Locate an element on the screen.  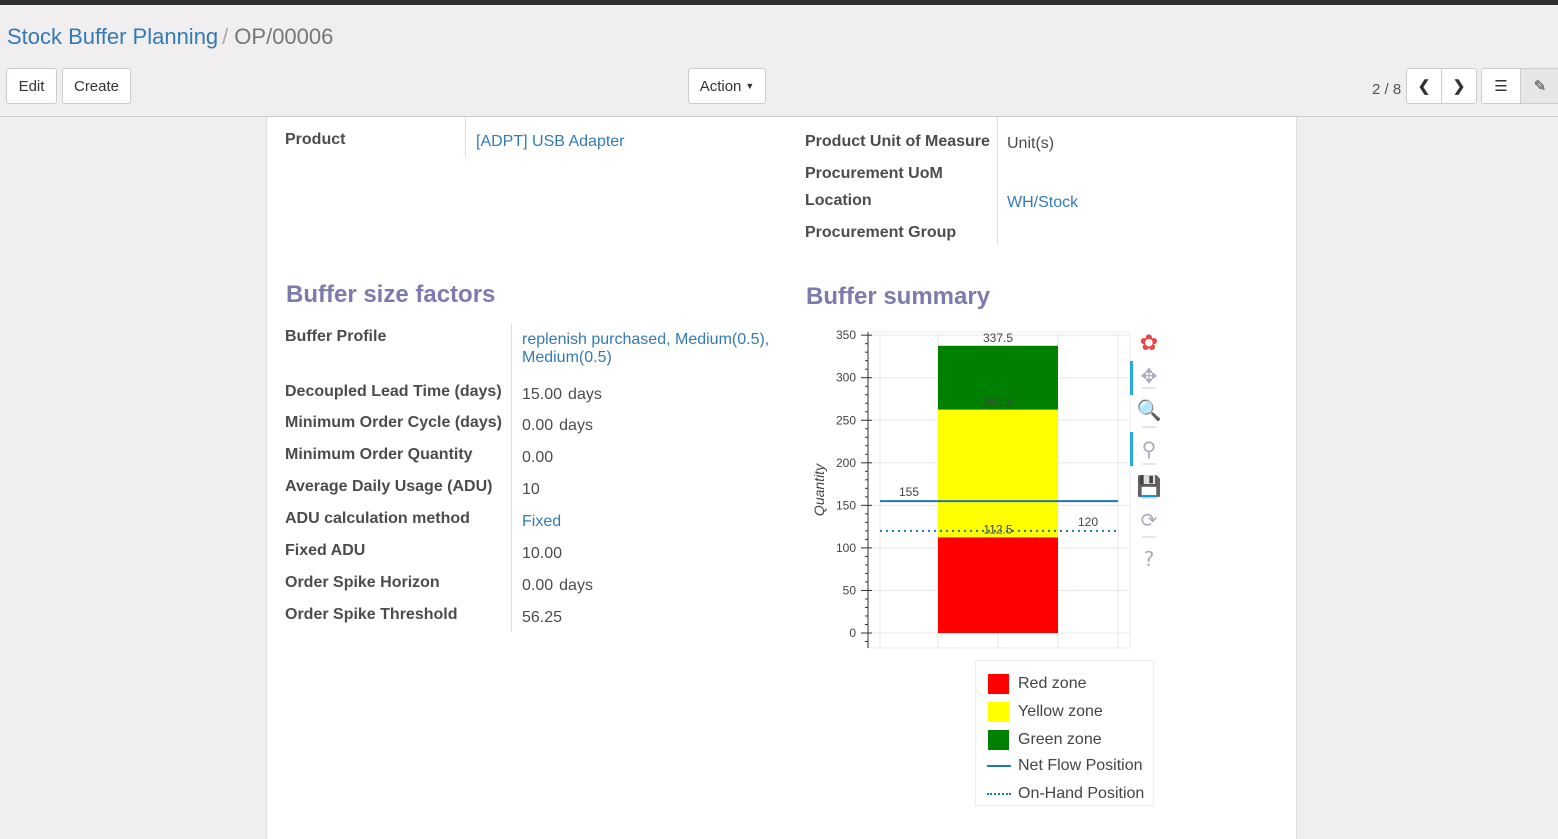
zone-bar-yellow is located at coordinates (998, 473).